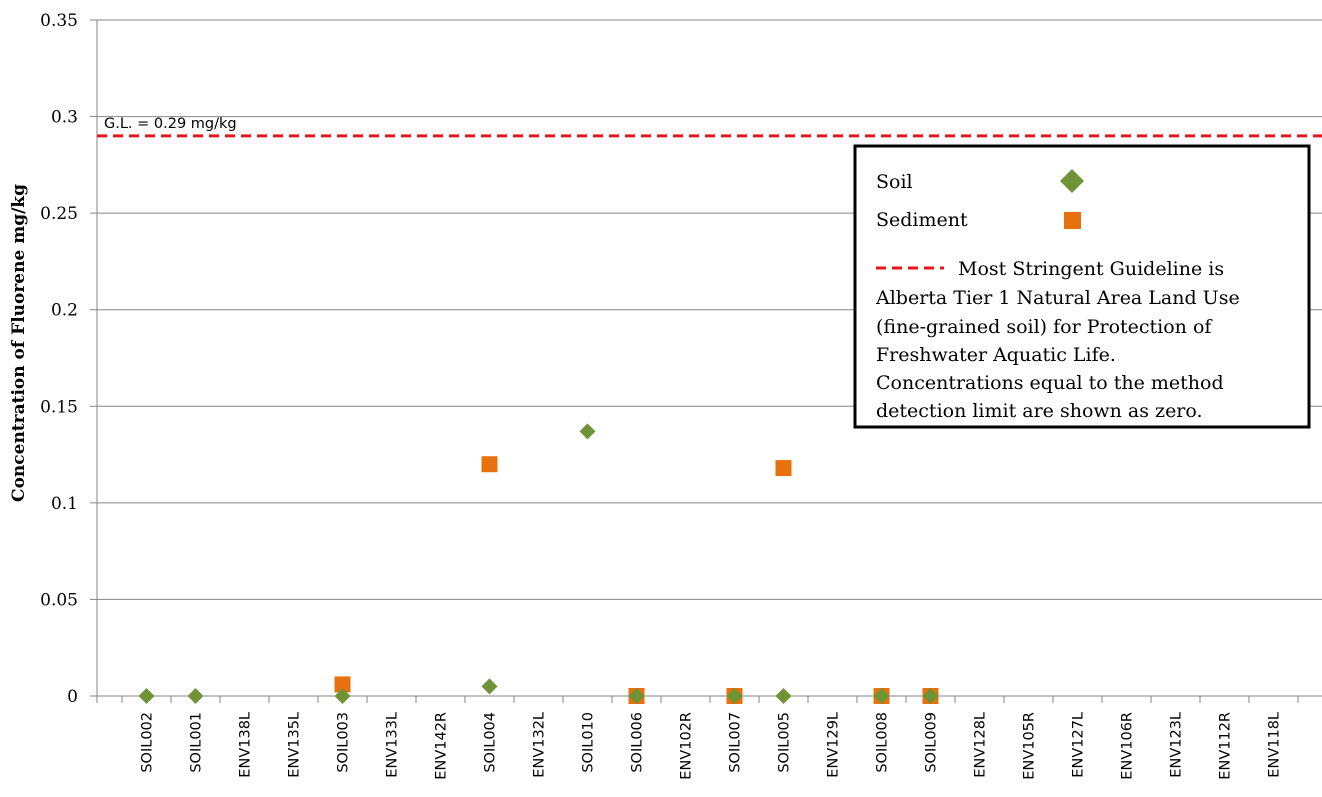 The width and height of the screenshot is (1322, 797). What do you see at coordinates (1226, 746) in the screenshot?
I see `x-tick-label: ENV112R` at bounding box center [1226, 746].